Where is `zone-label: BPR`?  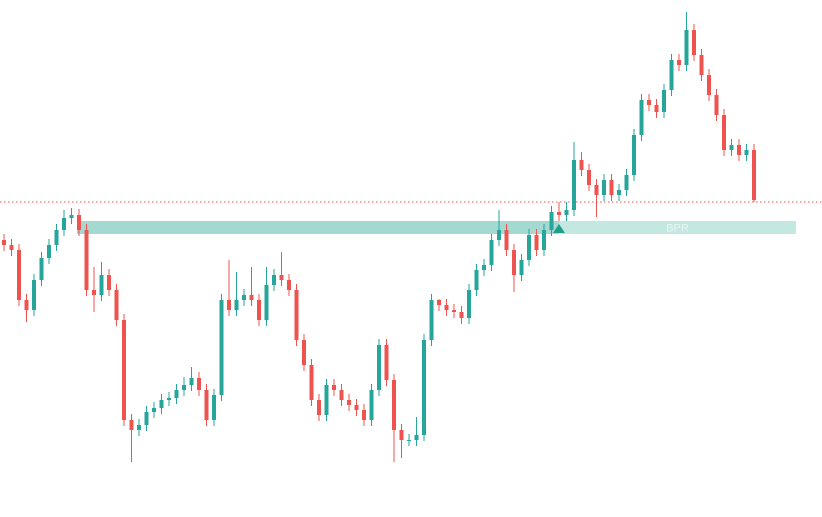
zone-label: BPR is located at coordinates (677, 228).